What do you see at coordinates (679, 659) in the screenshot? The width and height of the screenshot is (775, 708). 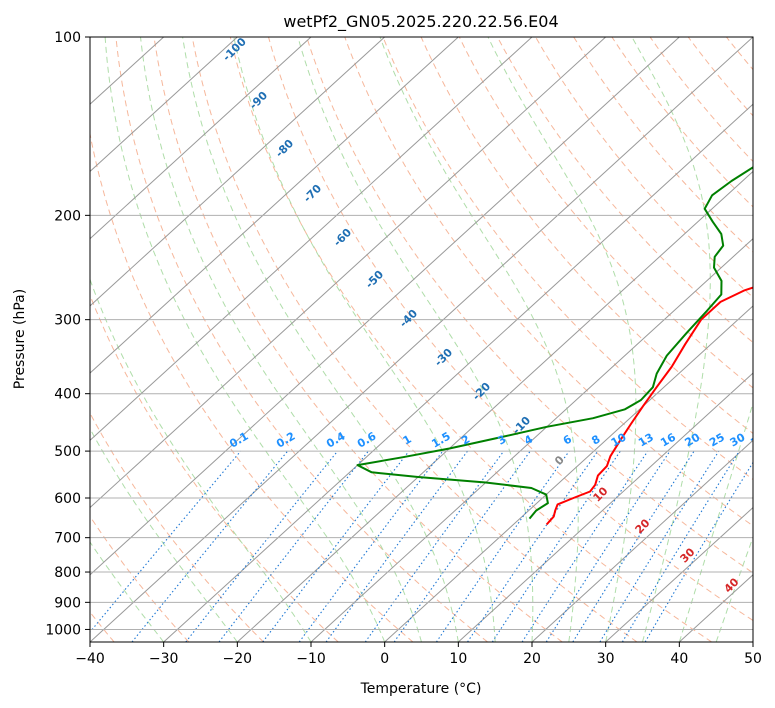 I see `x-tick-label: 40` at bounding box center [679, 659].